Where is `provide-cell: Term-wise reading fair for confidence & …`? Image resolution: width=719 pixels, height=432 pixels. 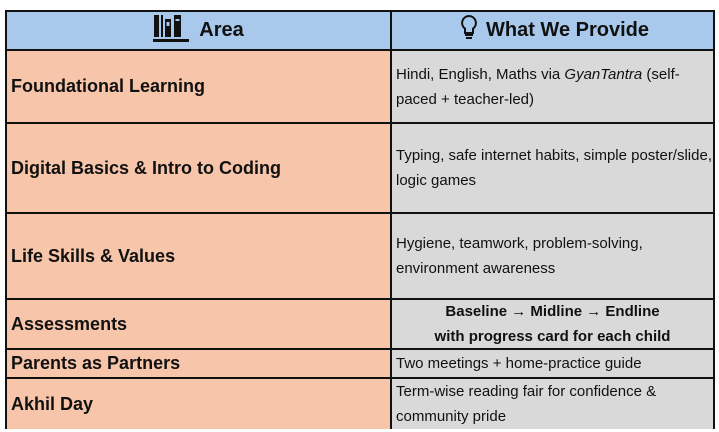 provide-cell: Term-wise reading fair for confidence & … is located at coordinates (553, 404).